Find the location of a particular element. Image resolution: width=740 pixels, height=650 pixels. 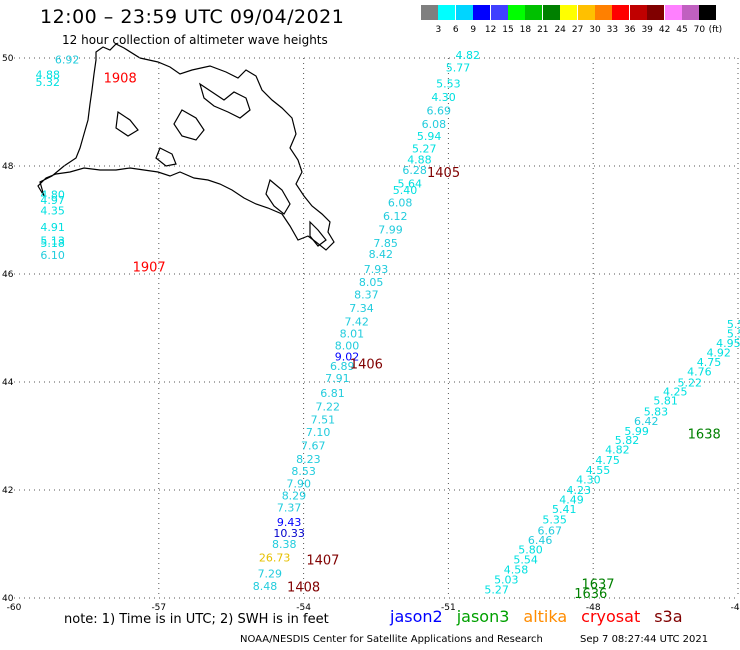

color-tick-label: 9 is located at coordinates (473, 30).